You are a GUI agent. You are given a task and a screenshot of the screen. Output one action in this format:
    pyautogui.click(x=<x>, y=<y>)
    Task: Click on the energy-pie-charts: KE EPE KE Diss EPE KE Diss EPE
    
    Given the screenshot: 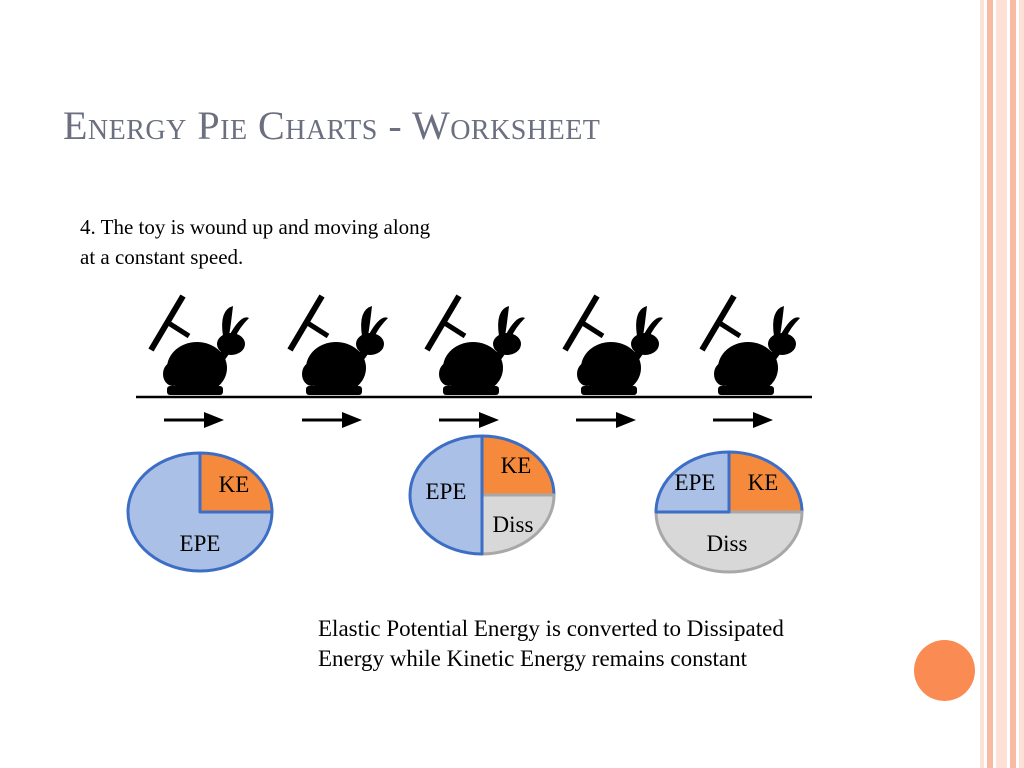 What is the action you would take?
    pyautogui.click(x=465, y=504)
    